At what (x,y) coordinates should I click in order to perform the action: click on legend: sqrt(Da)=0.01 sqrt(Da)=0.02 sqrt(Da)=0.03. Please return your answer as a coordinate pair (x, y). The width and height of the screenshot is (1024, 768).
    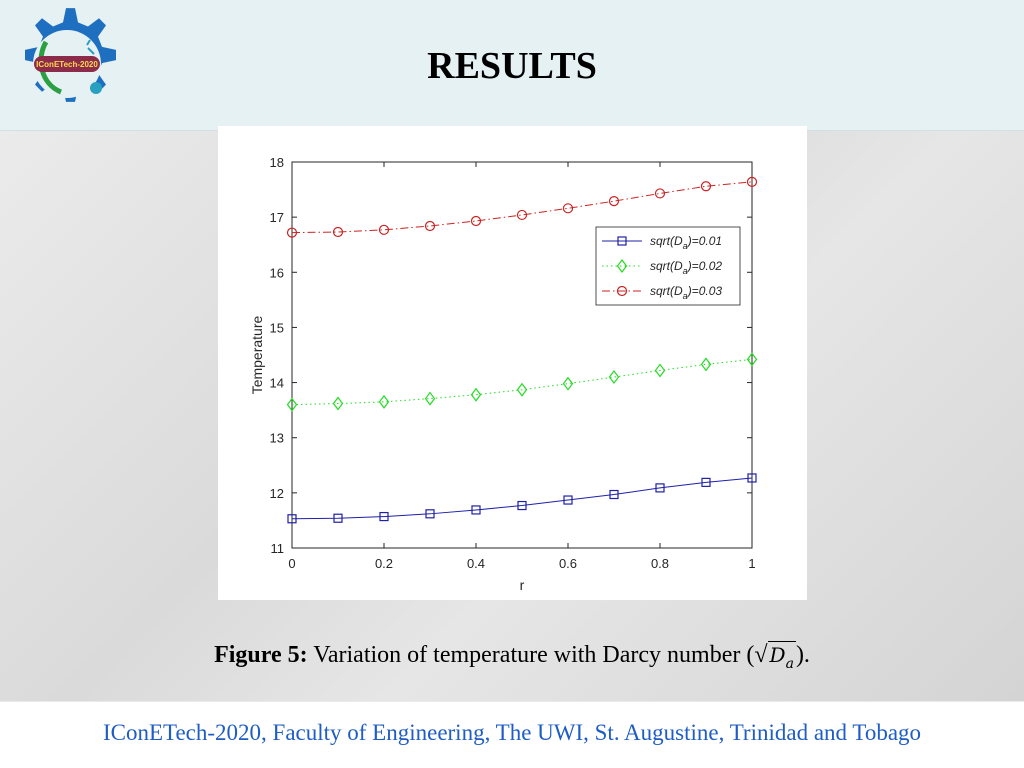
    Looking at the image, I should click on (668, 266).